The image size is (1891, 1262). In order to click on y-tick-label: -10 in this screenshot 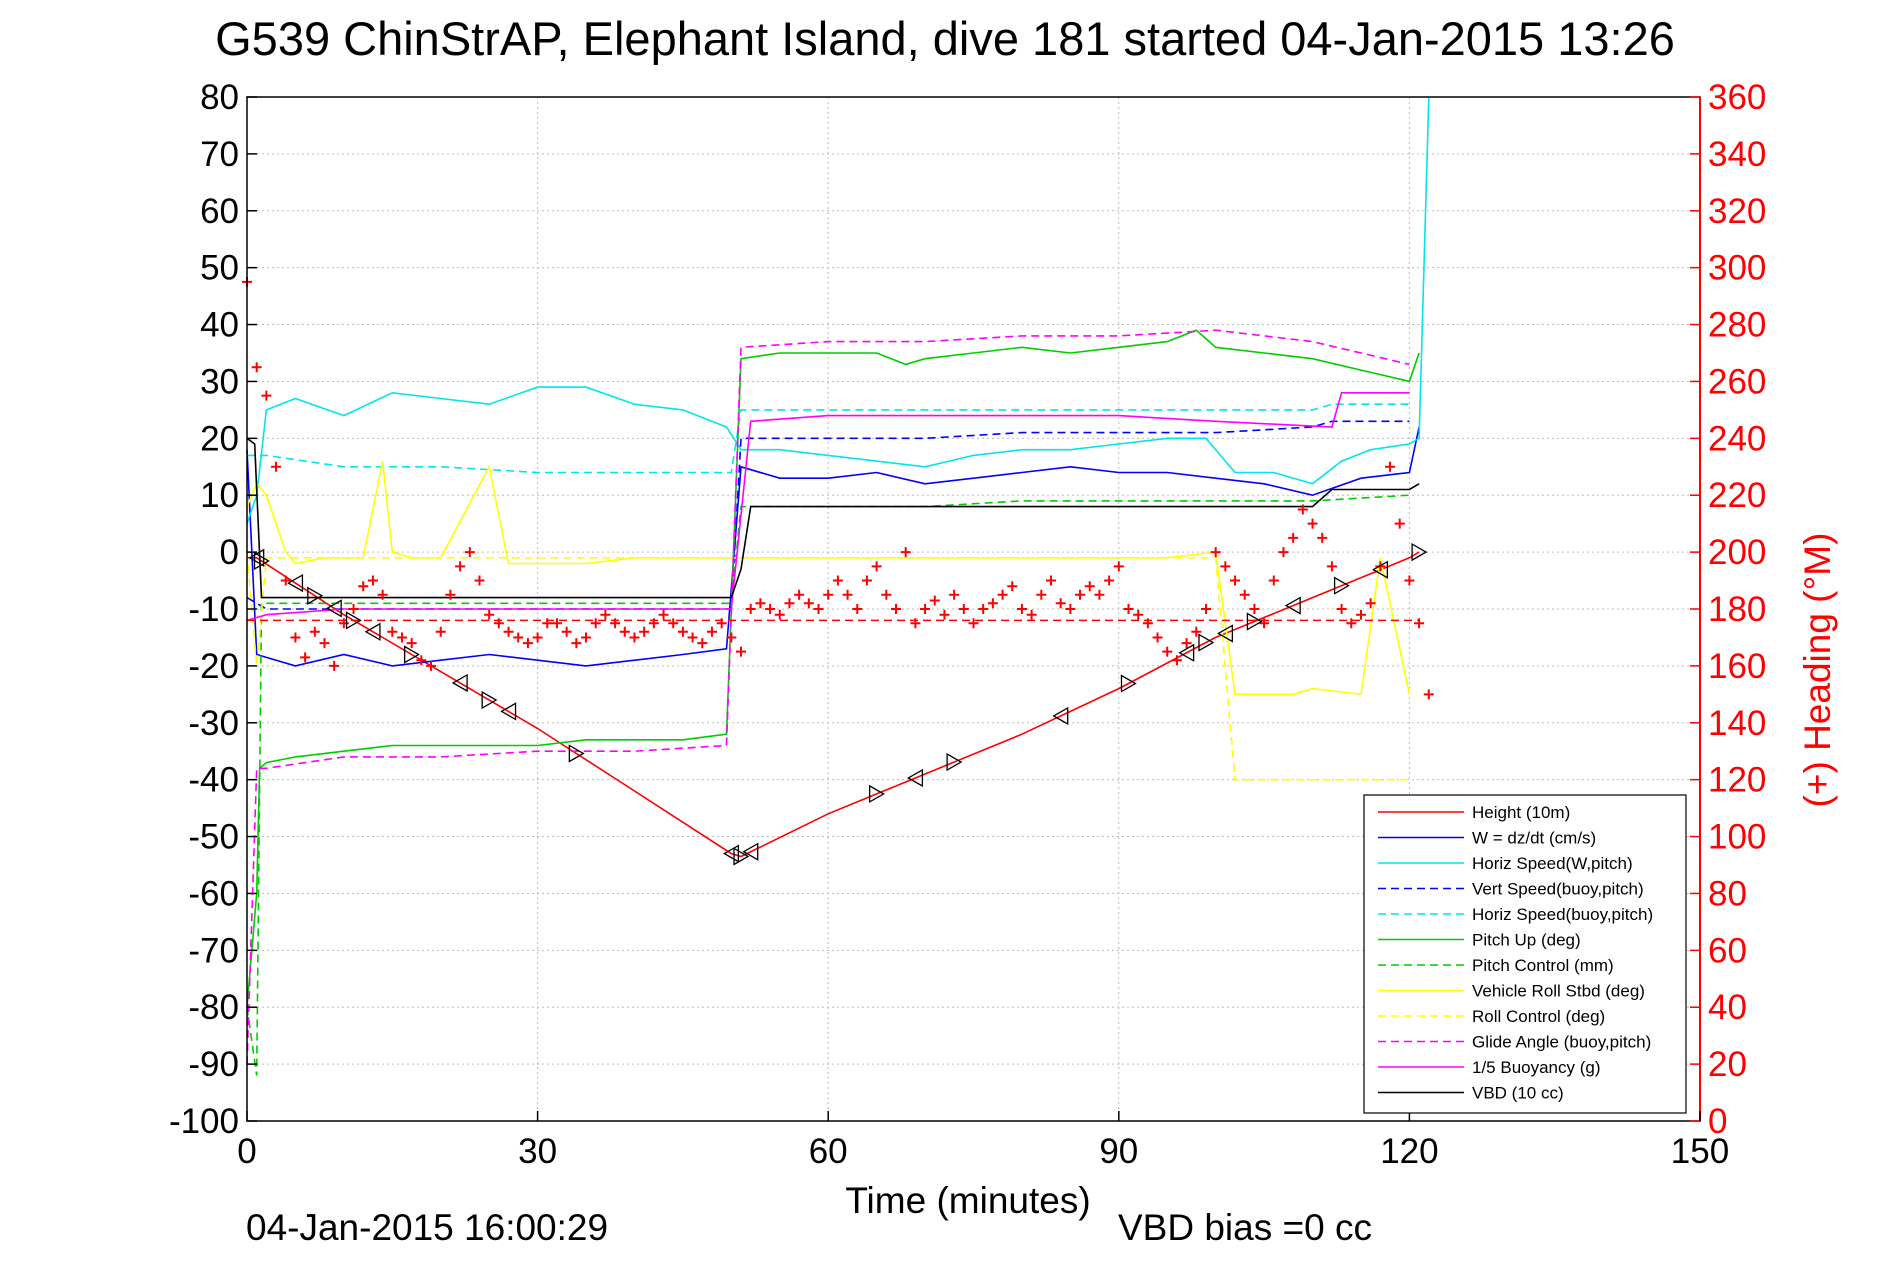, I will do `click(213, 609)`.